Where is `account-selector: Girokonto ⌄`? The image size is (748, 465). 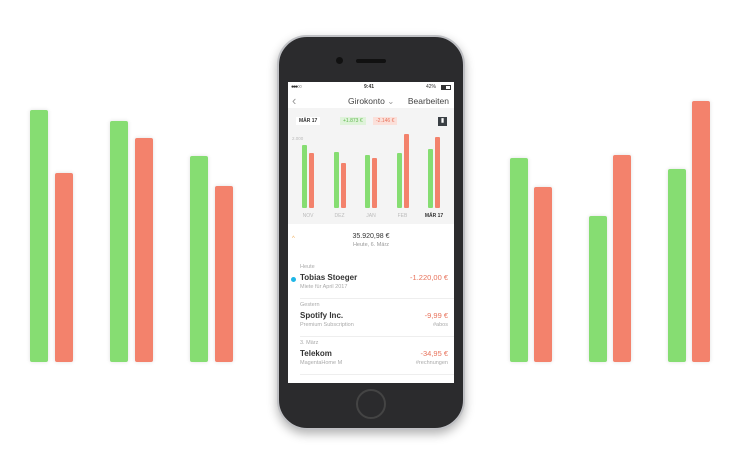
account-selector: Girokonto ⌄ is located at coordinates (371, 101).